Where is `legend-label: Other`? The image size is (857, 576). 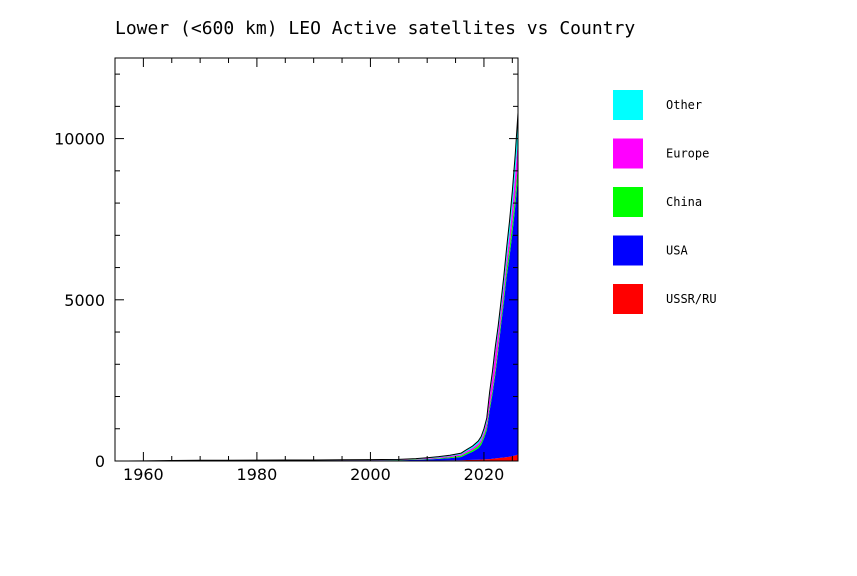
legend-label: Other is located at coordinates (684, 105).